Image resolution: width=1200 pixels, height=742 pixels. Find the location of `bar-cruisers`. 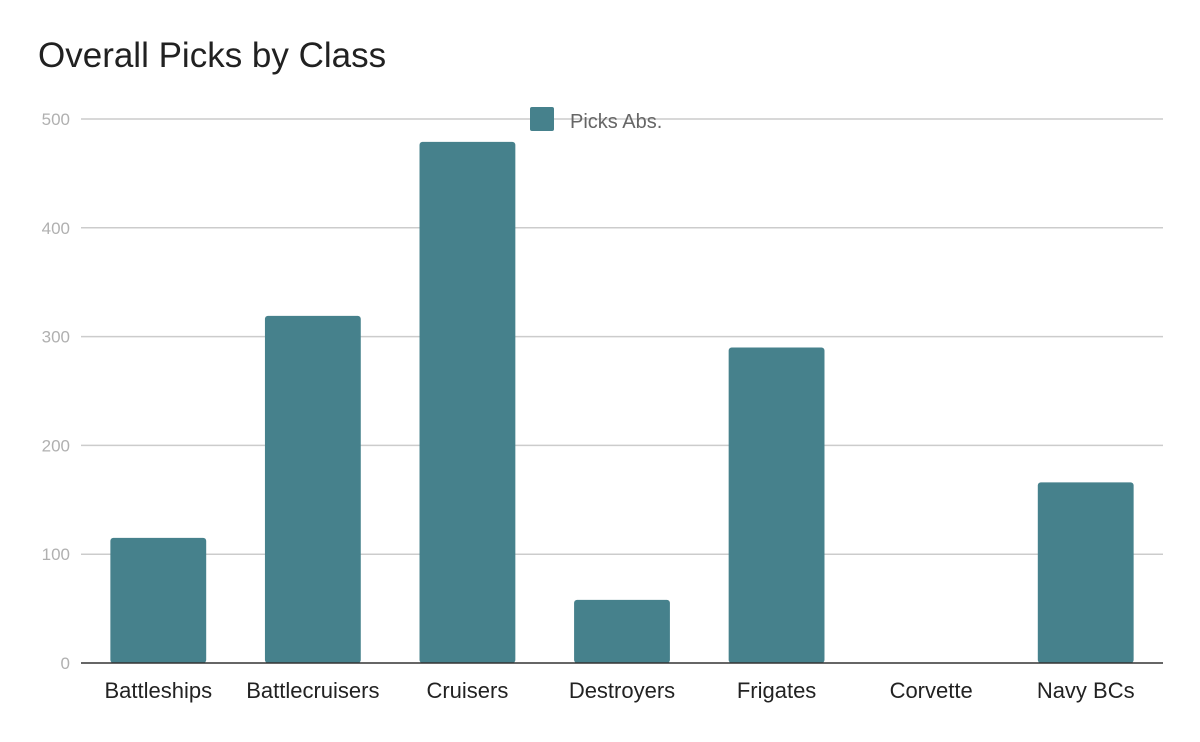

bar-cruisers is located at coordinates (467, 402).